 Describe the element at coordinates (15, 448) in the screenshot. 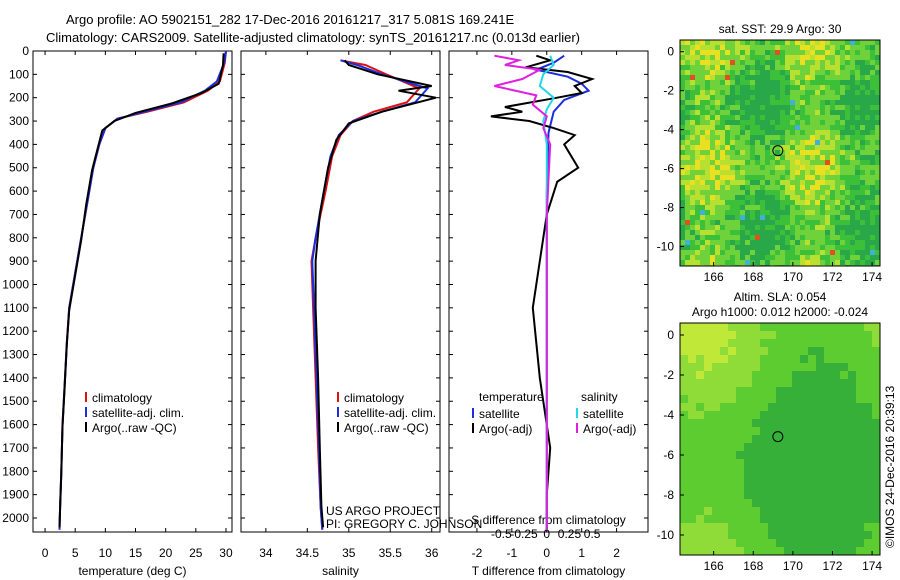

I see `y-tick-label: 1700` at that location.